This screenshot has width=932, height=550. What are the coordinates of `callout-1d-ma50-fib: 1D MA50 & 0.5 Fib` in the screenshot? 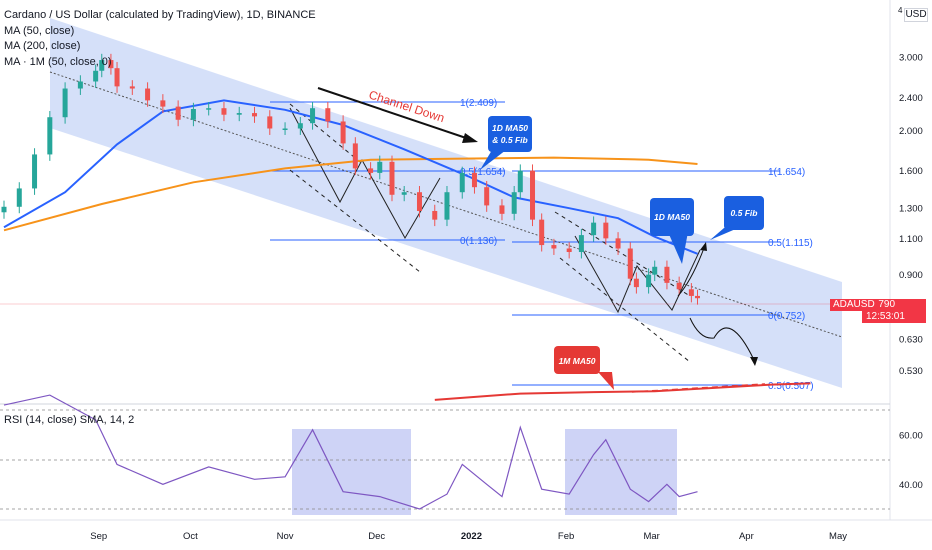 It's located at (506, 143).